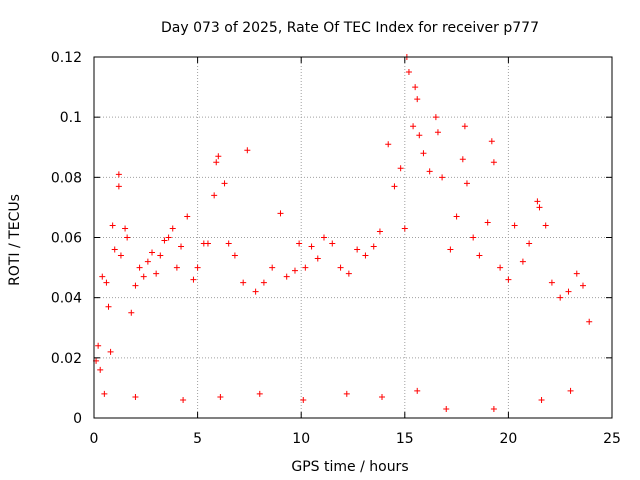  What do you see at coordinates (66, 178) in the screenshot?
I see `y-tick-label: 0.08` at bounding box center [66, 178].